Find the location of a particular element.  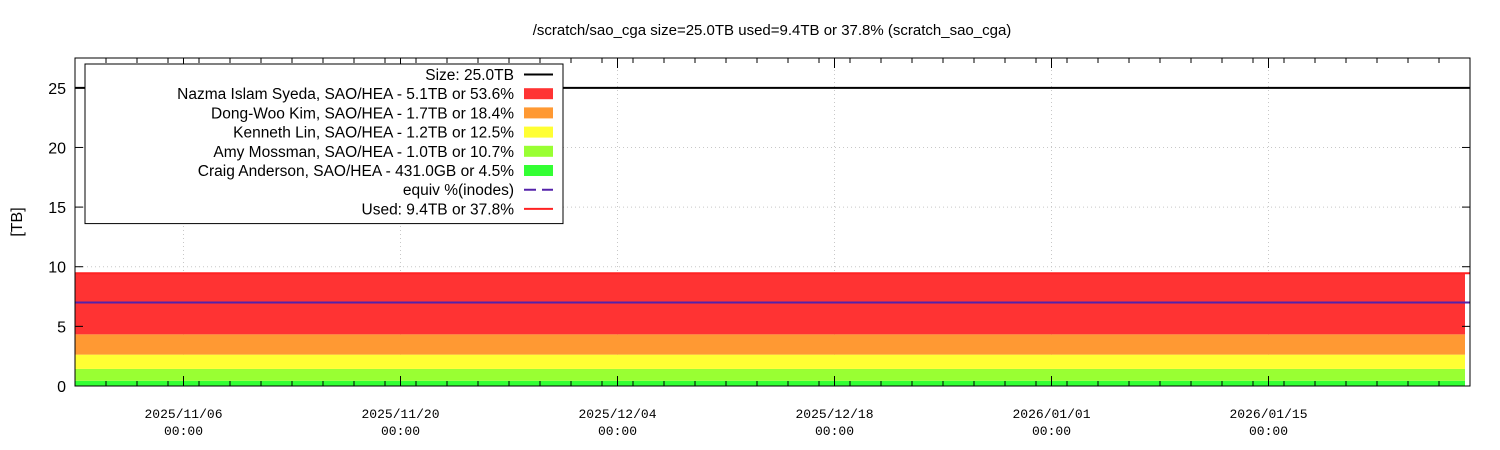

y-tick-label: 10 is located at coordinates (57, 268).